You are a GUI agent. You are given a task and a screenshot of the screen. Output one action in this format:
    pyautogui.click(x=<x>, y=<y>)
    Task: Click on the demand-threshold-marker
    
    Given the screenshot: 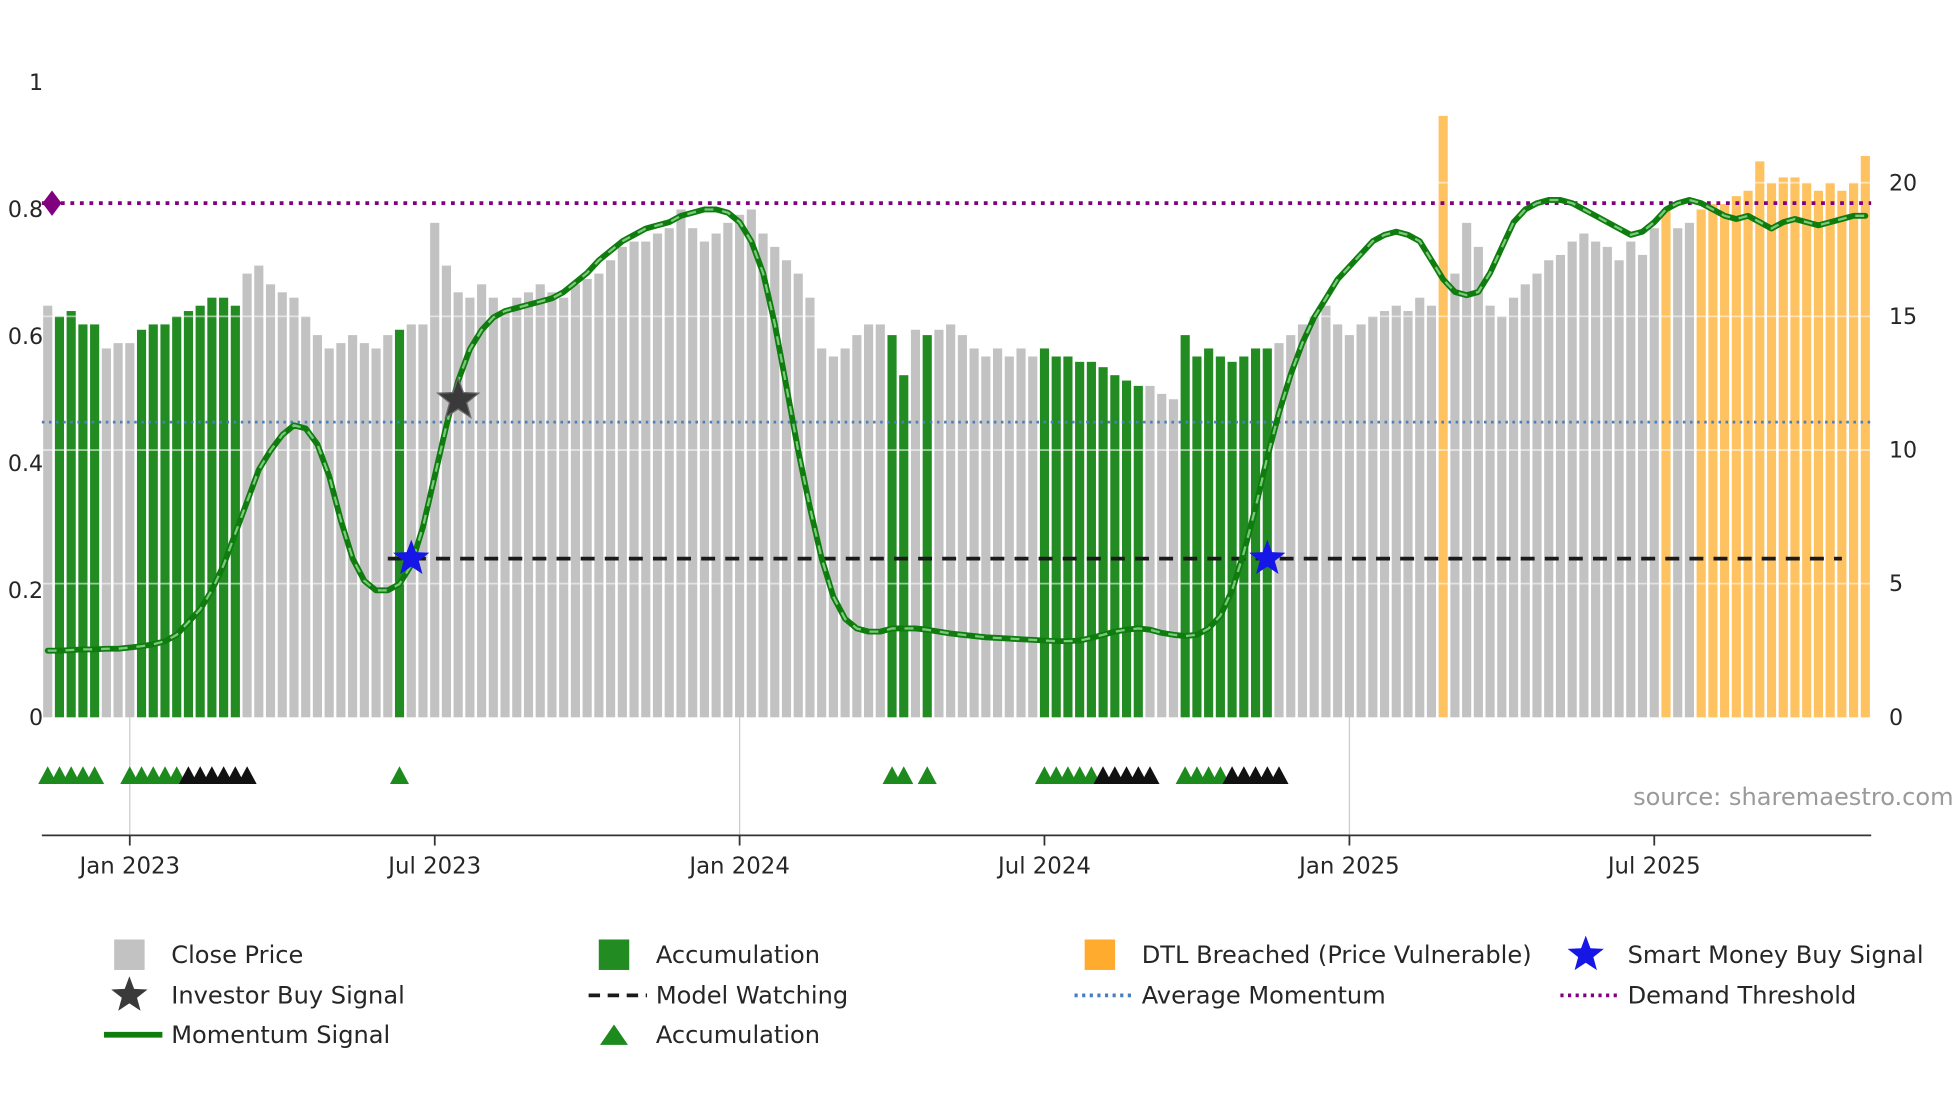 What is the action you would take?
    pyautogui.click(x=52, y=203)
    